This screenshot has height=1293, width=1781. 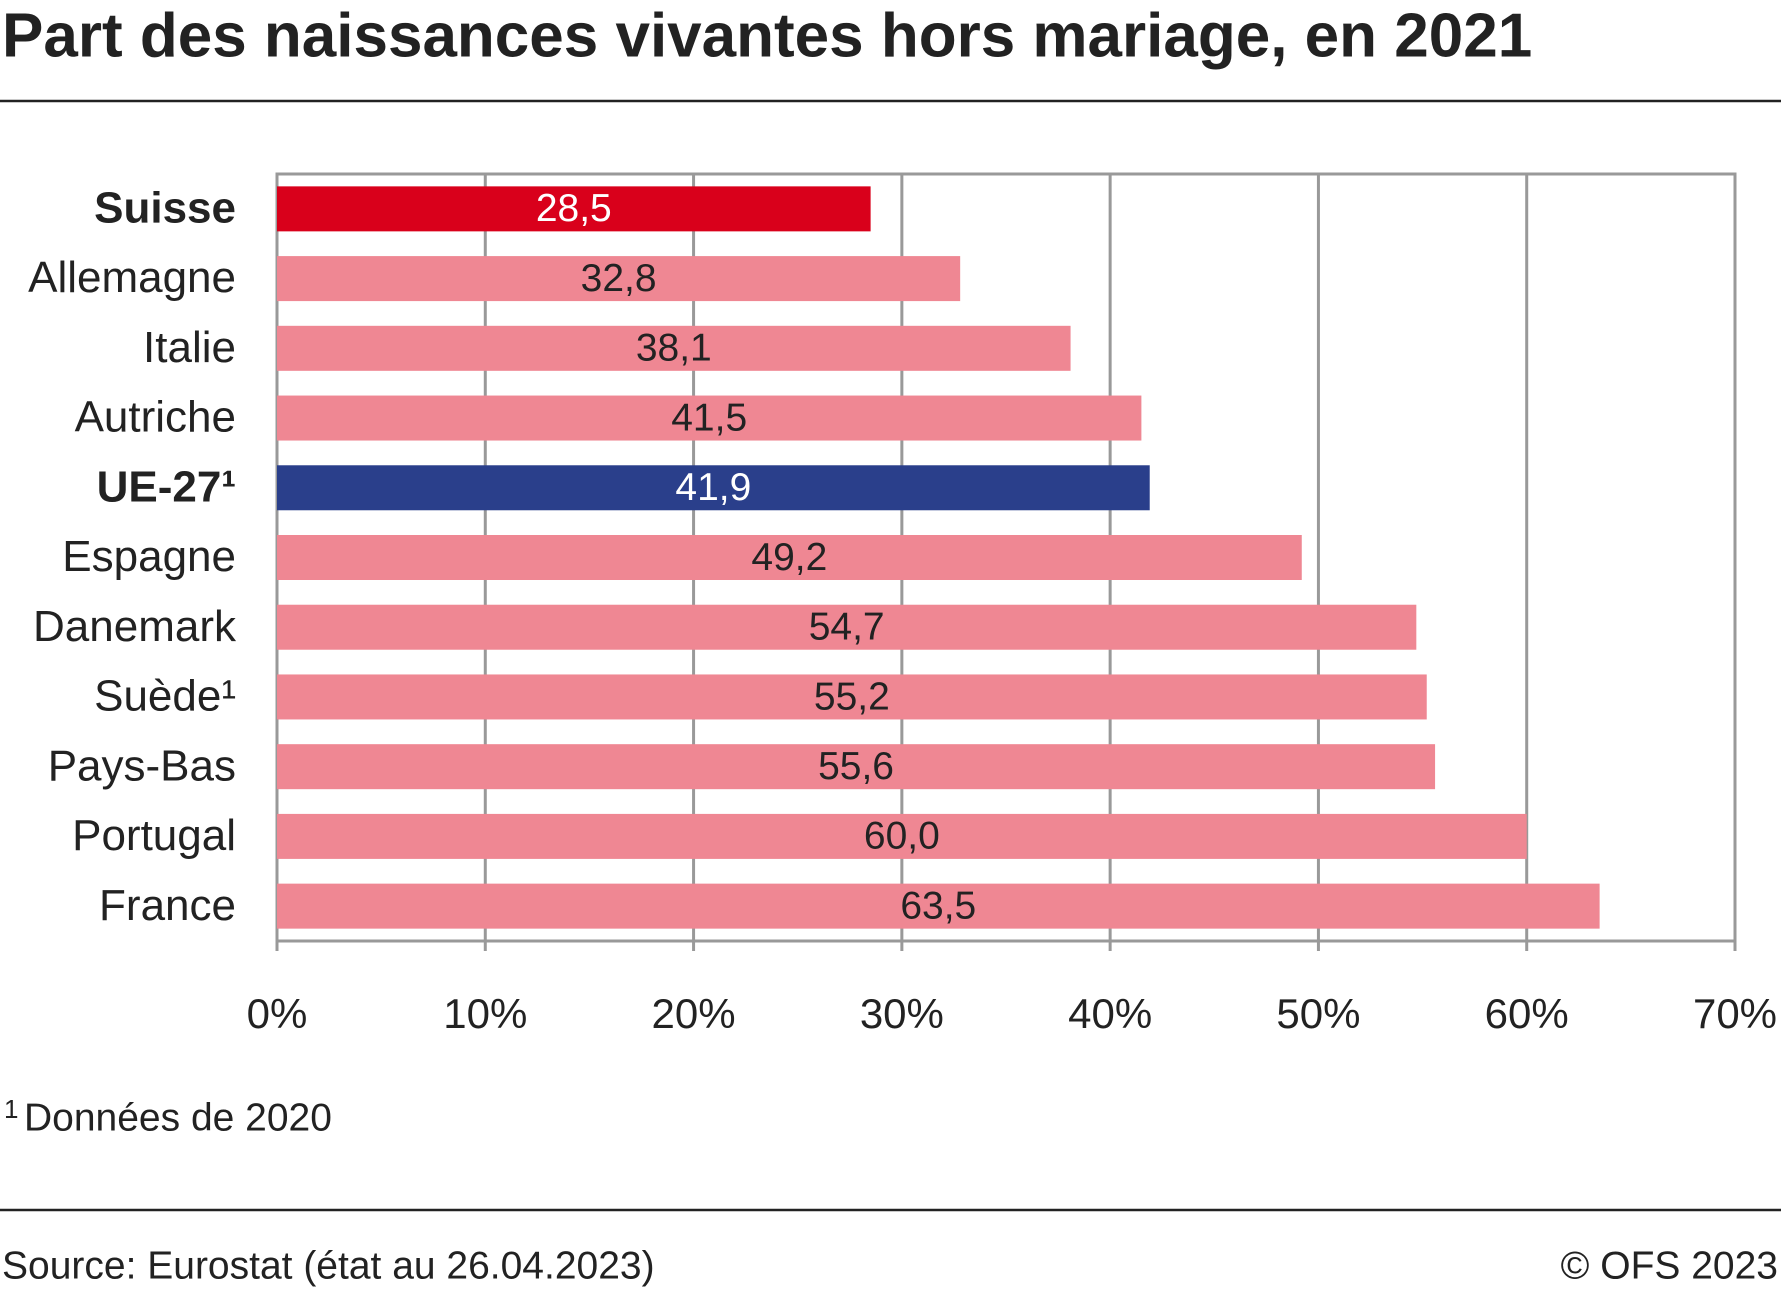 I want to click on value-label: 41,5, so click(x=709, y=417).